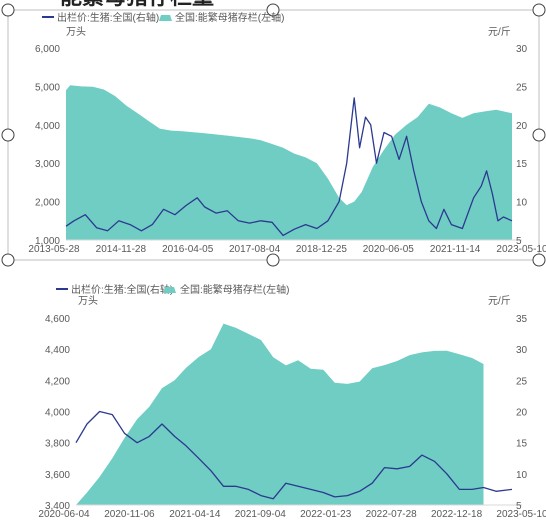 This screenshot has width=546, height=526. What do you see at coordinates (392, 514) in the screenshot?
I see `x-tick-label: 2022-07-28` at bounding box center [392, 514].